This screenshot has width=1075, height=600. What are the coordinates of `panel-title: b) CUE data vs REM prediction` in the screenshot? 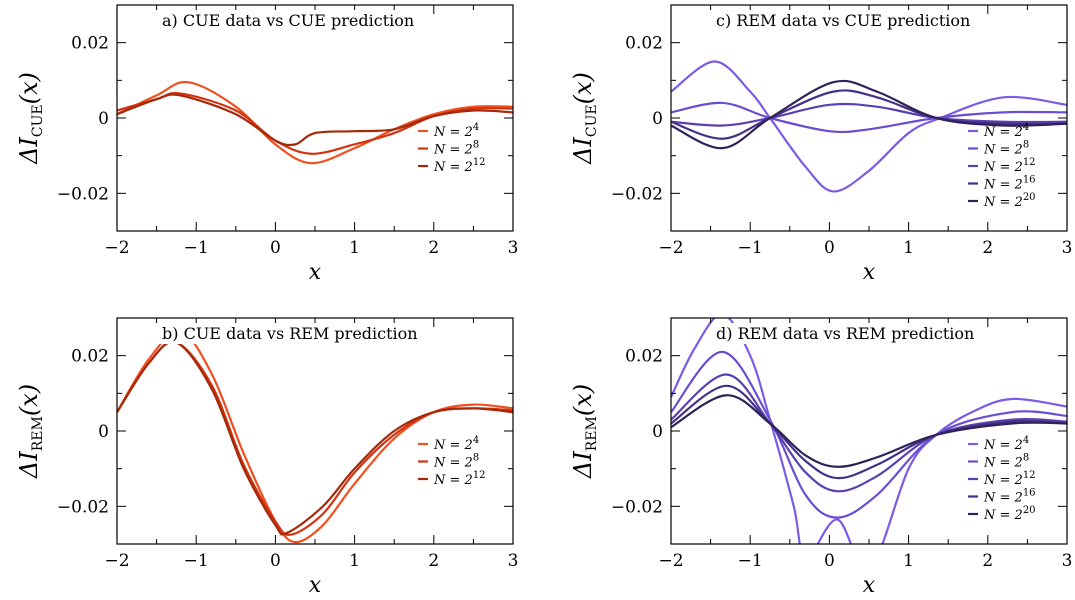 It's located at (290, 333).